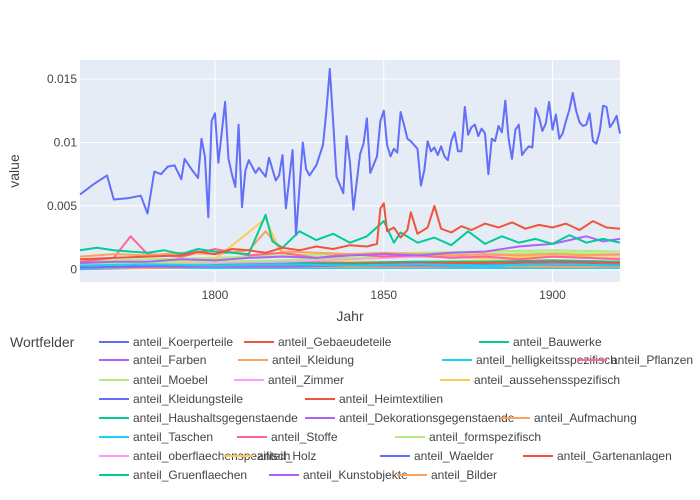 This screenshot has height=500, width=700. I want to click on legend-entry: anteil_Moebel, so click(170, 380).